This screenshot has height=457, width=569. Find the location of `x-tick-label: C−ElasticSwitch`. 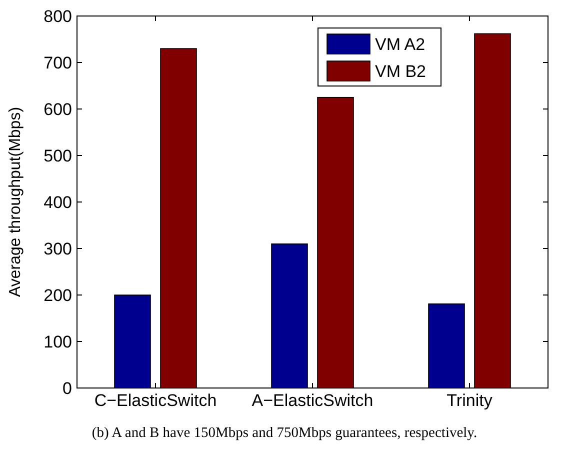

x-tick-label: C−ElasticSwitch is located at coordinates (155, 400).